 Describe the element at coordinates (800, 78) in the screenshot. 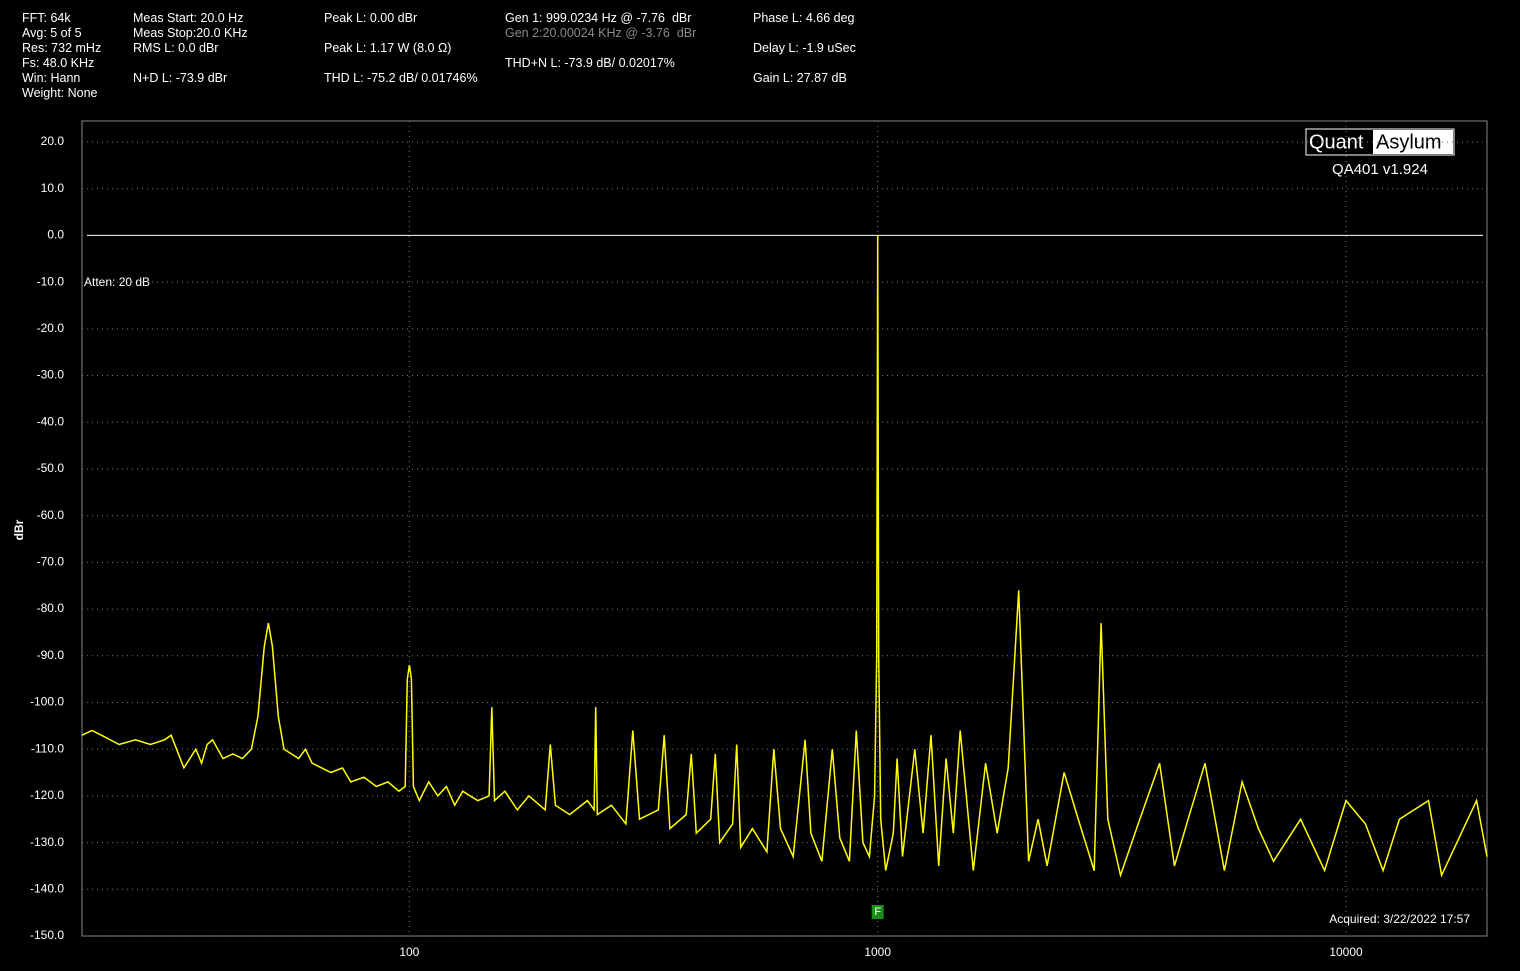

I see `stat: Gain L: 27.87 dB` at that location.